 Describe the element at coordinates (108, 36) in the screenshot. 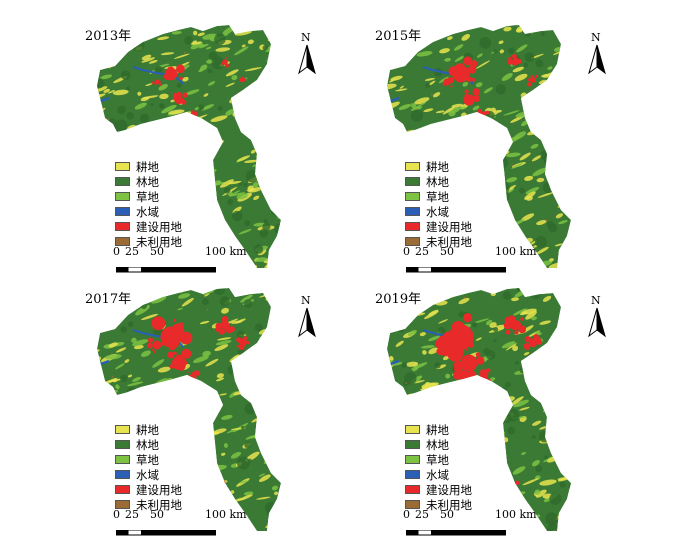

I see `year-label: 2013年` at that location.